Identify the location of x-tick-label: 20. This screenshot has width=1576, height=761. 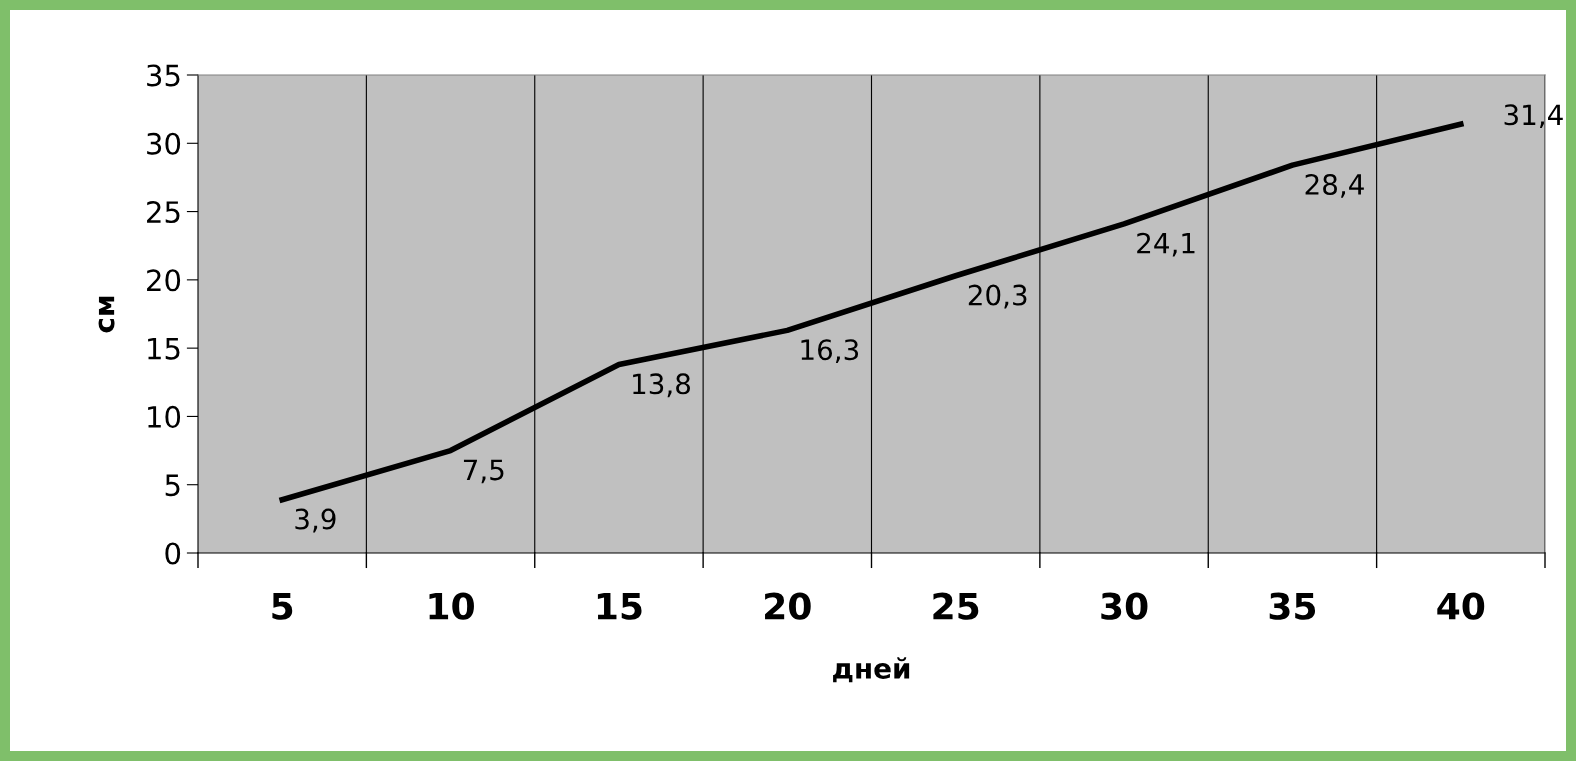
(788, 606).